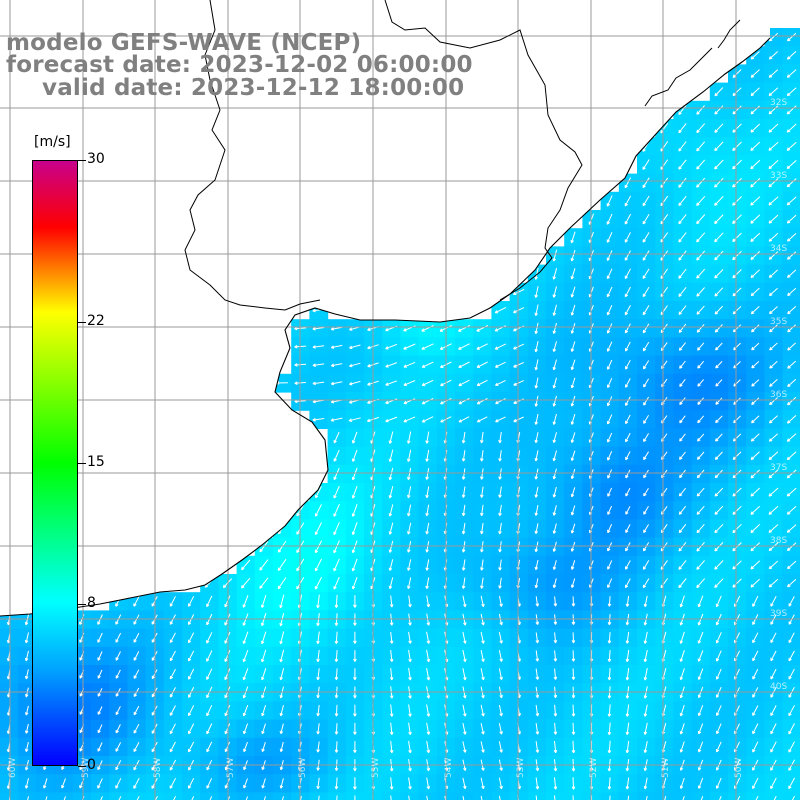 Image resolution: width=800 pixels, height=800 pixels. I want to click on model-title: modelo GEFS-WAVE (NCEP), so click(184, 43).